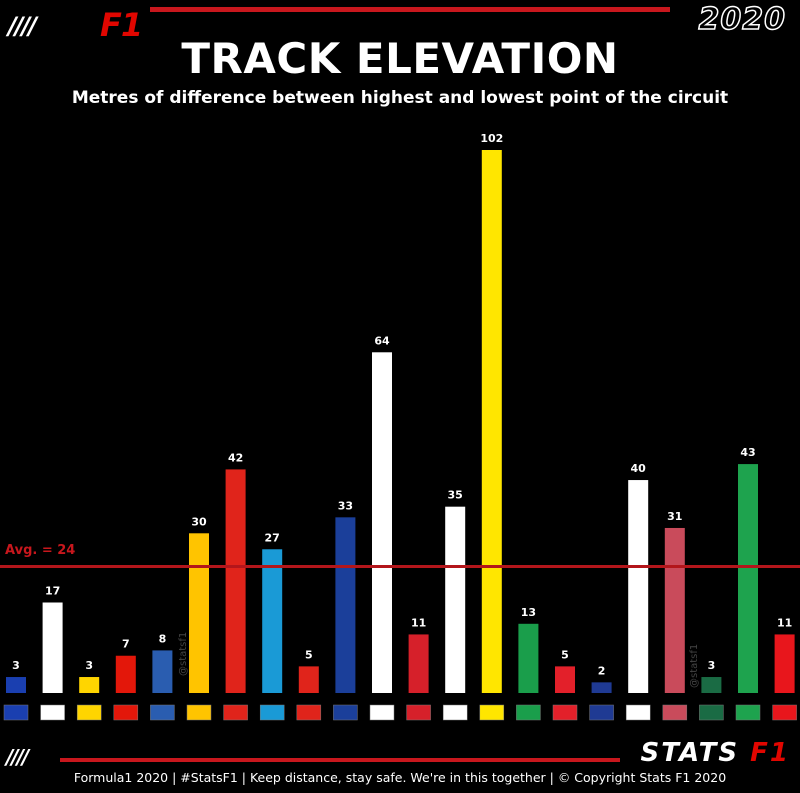  What do you see at coordinates (199, 613) in the screenshot?
I see `bar-spain` at bounding box center [199, 613].